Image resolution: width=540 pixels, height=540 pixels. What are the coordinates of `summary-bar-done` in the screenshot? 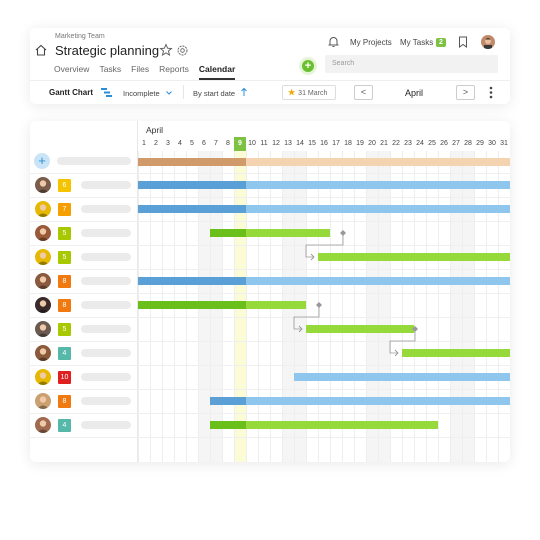 It's located at (192, 162).